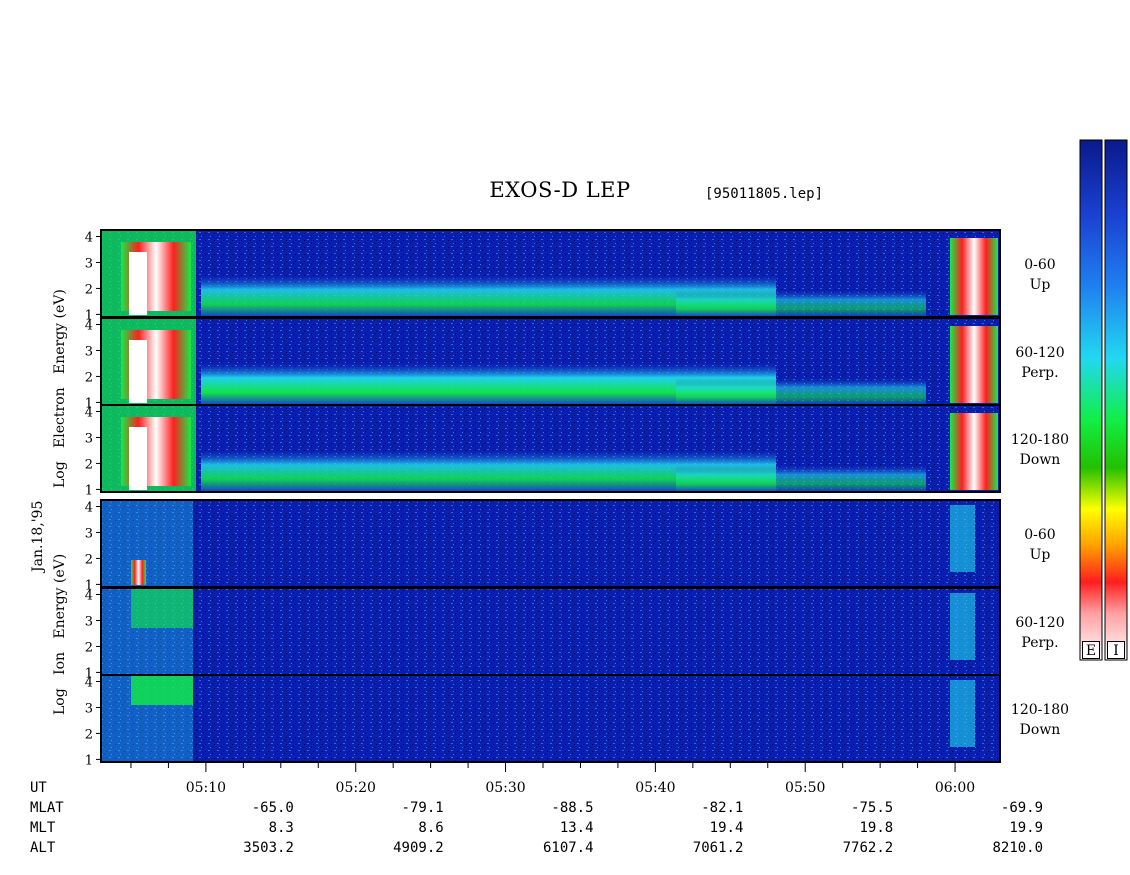 Image resolution: width=1130 pixels, height=875 pixels. Describe the element at coordinates (722, 808) in the screenshot. I see `orbit-mlat-value: -82.1` at that location.